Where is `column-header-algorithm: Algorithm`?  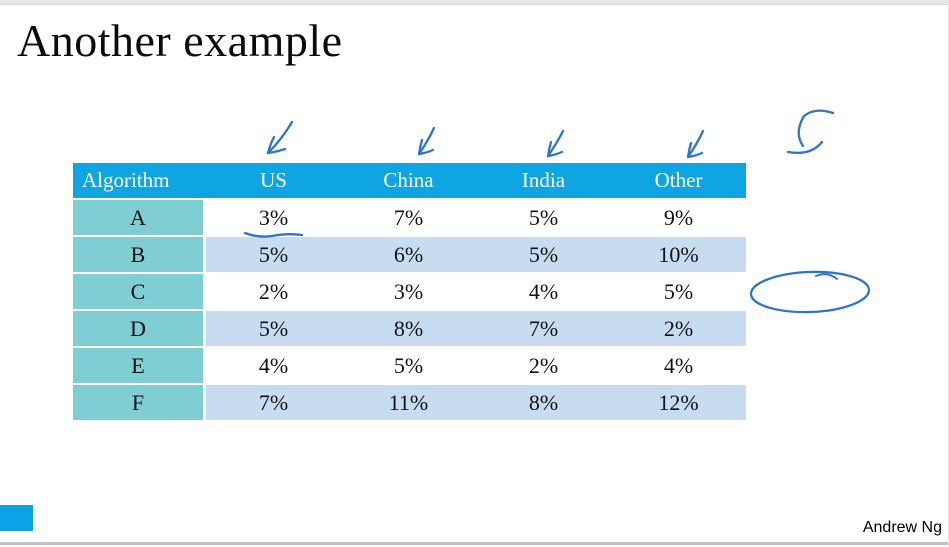
column-header-algorithm: Algorithm is located at coordinates (139, 180).